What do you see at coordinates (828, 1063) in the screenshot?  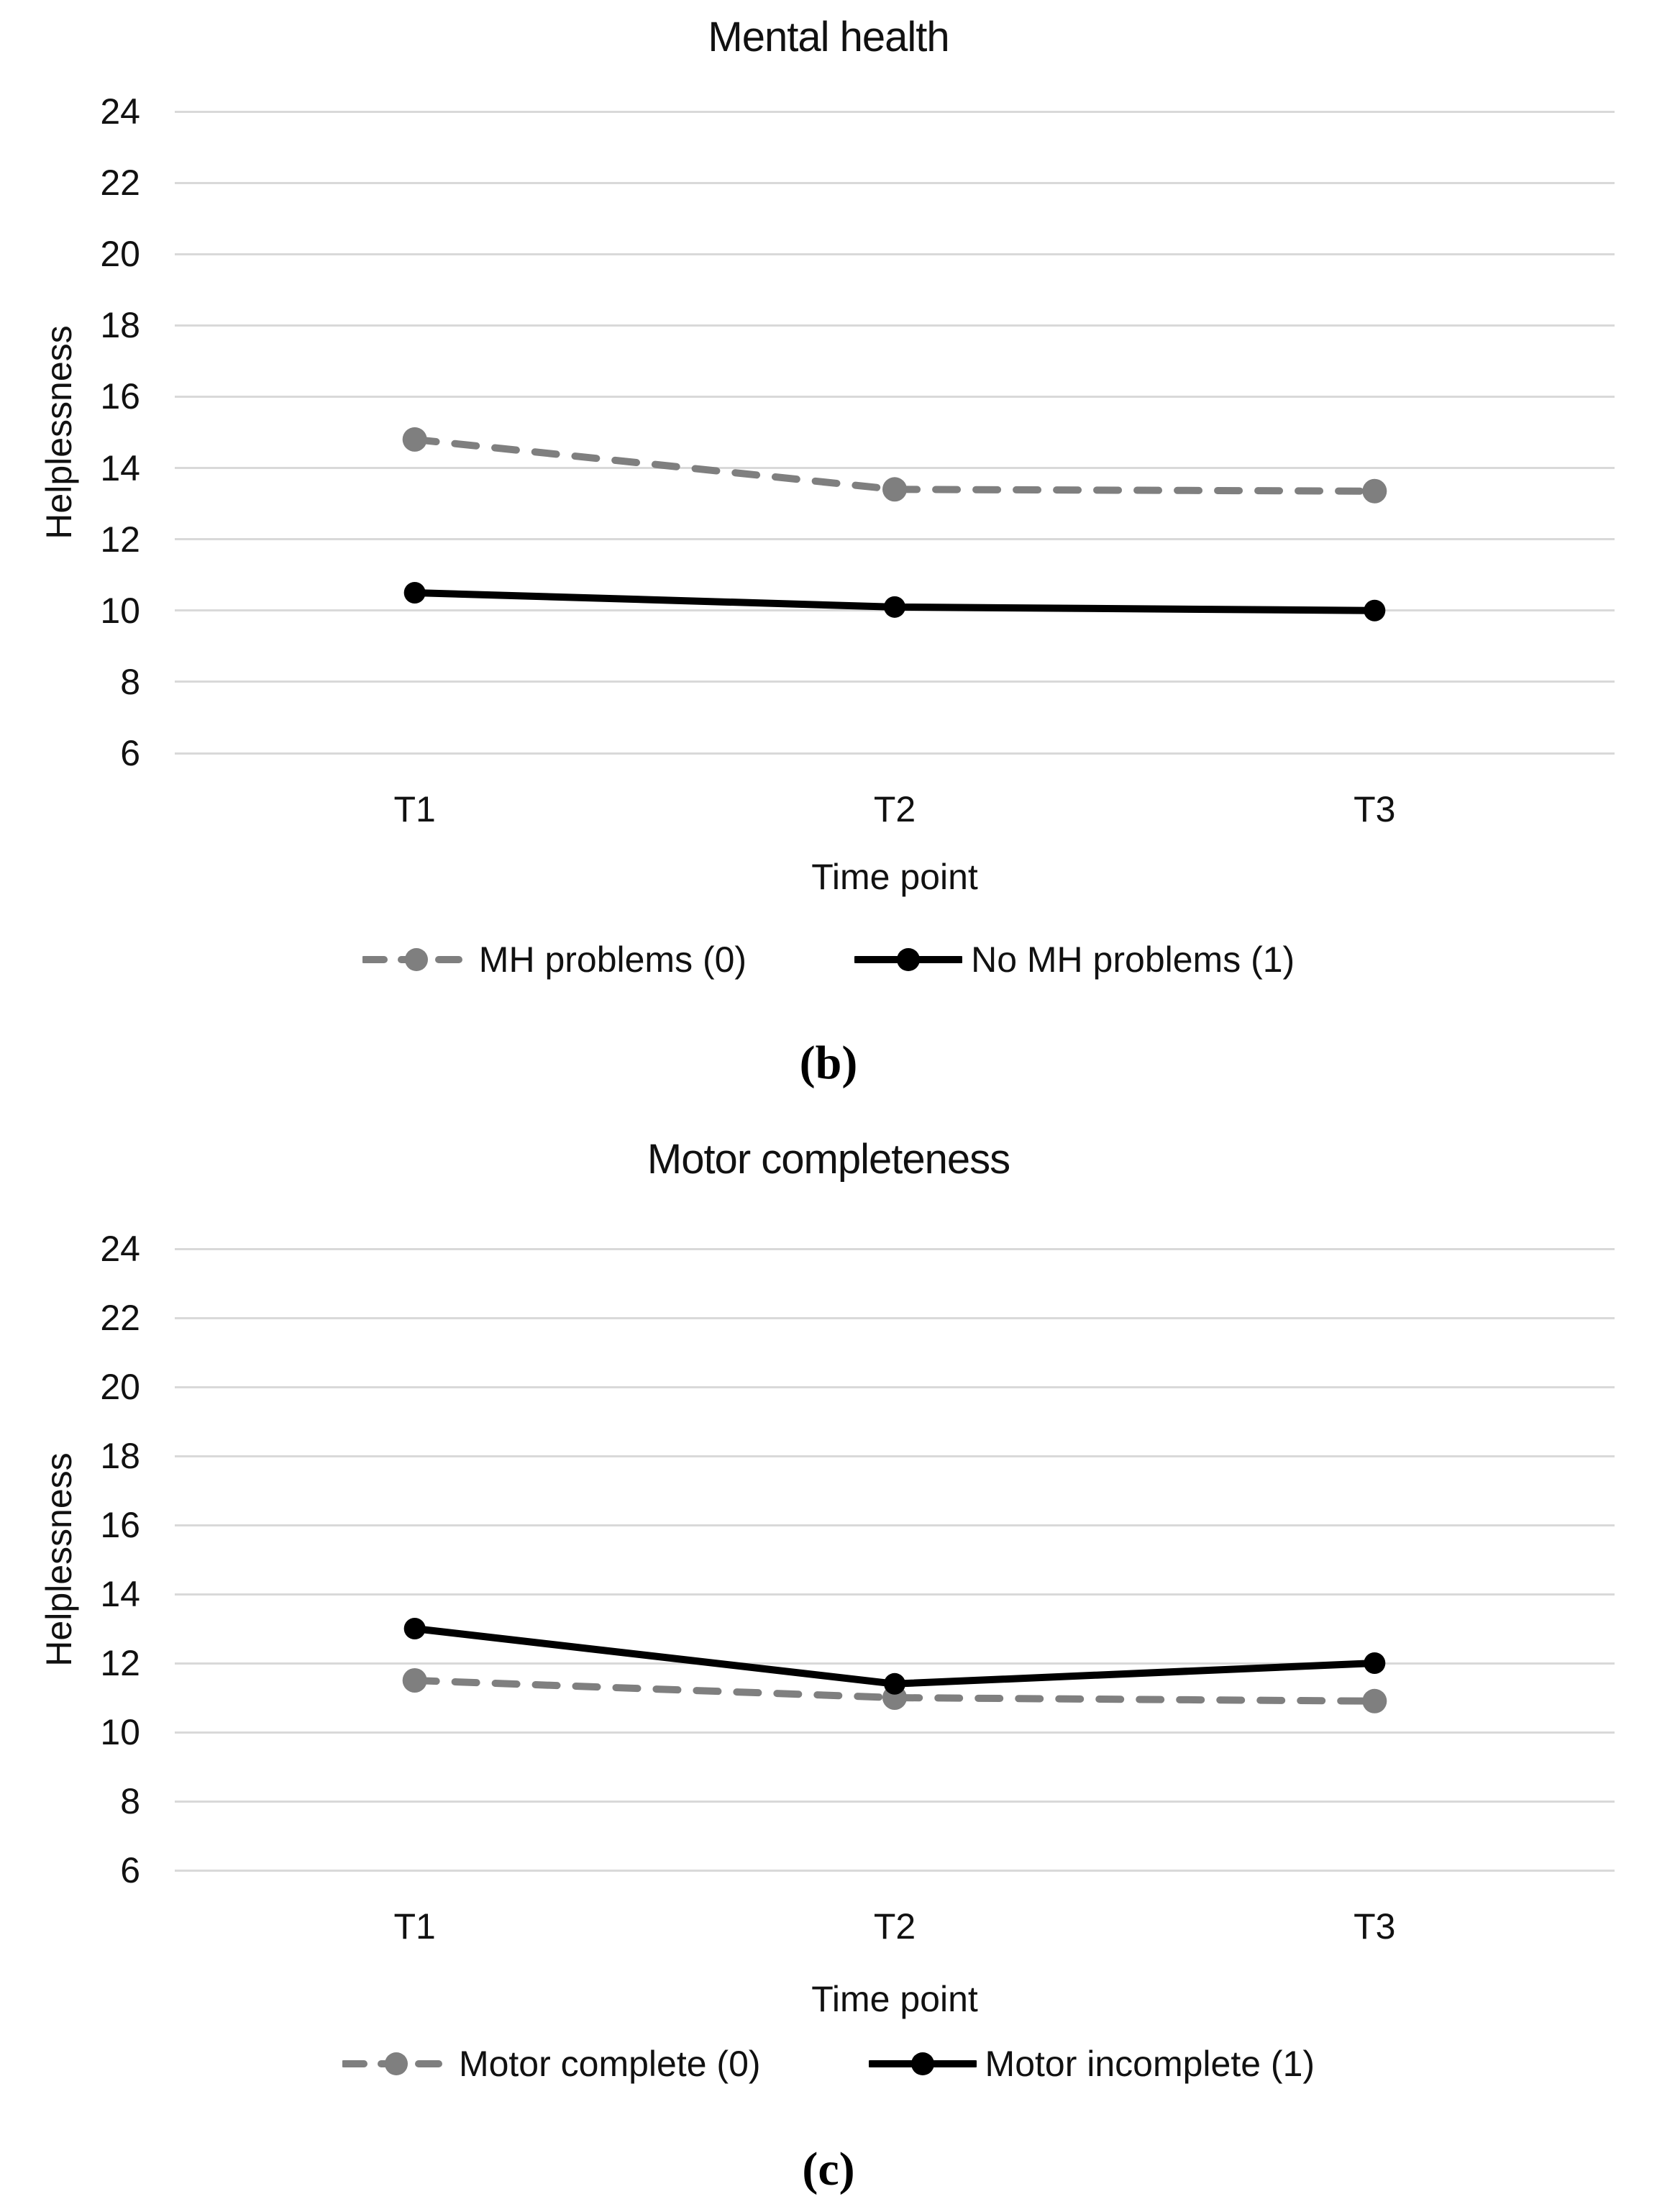 I see `panel-label-b: (b)` at bounding box center [828, 1063].